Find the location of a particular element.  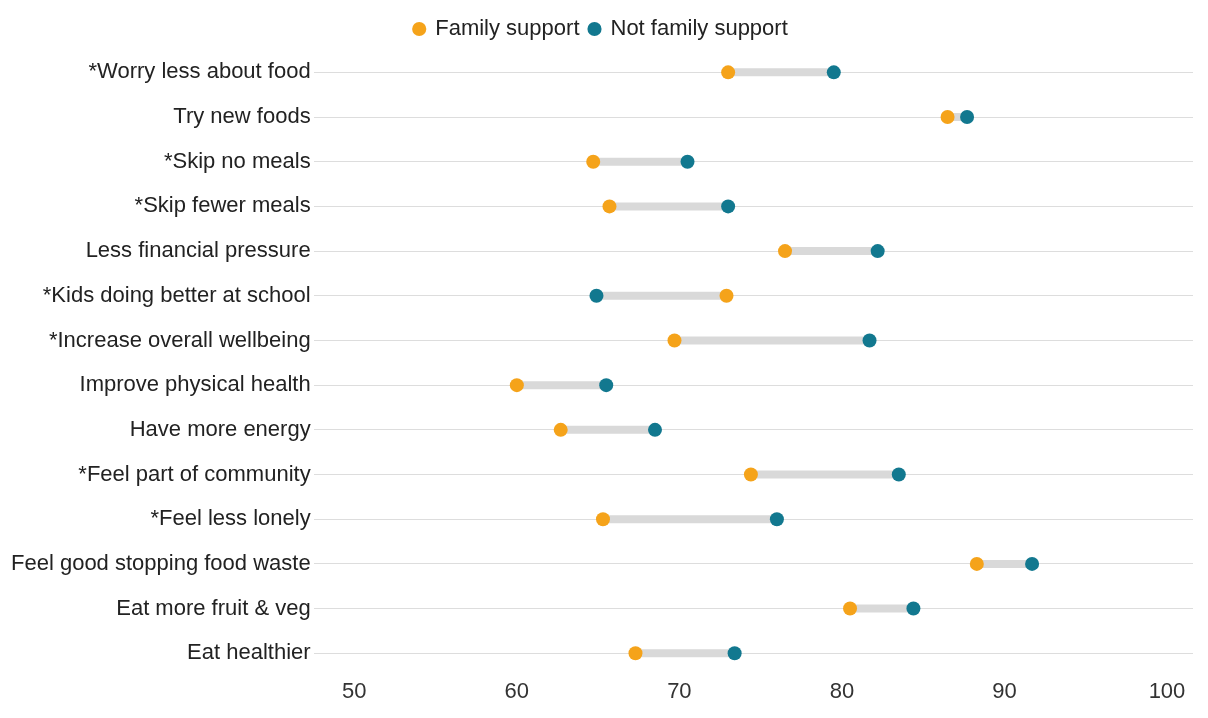

y-tick-label: *Feel less lonely is located at coordinates (230, 518).